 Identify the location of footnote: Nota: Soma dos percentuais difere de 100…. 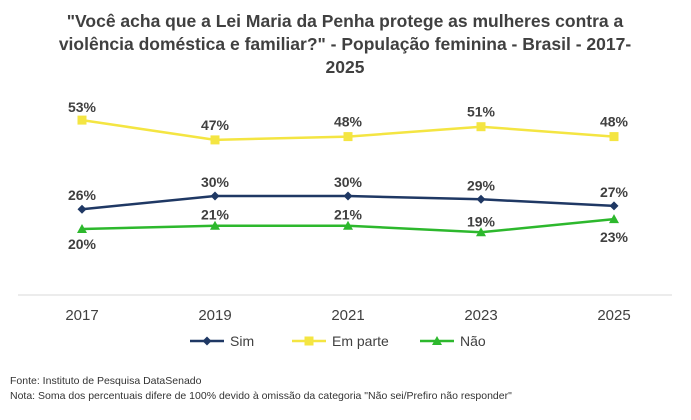
(261, 396).